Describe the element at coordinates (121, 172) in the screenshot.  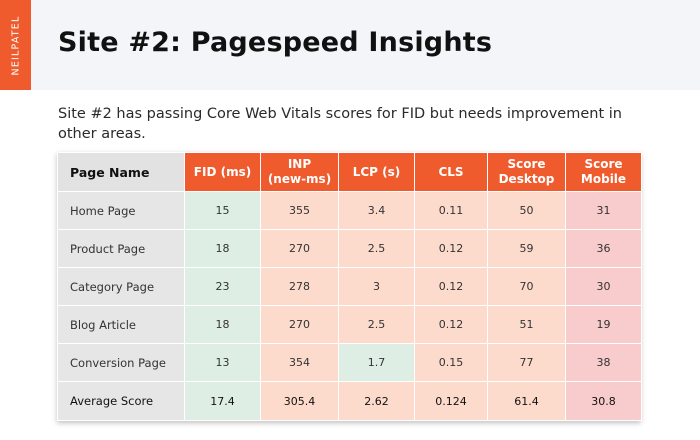
I see `column-header-page-name: Page Name` at that location.